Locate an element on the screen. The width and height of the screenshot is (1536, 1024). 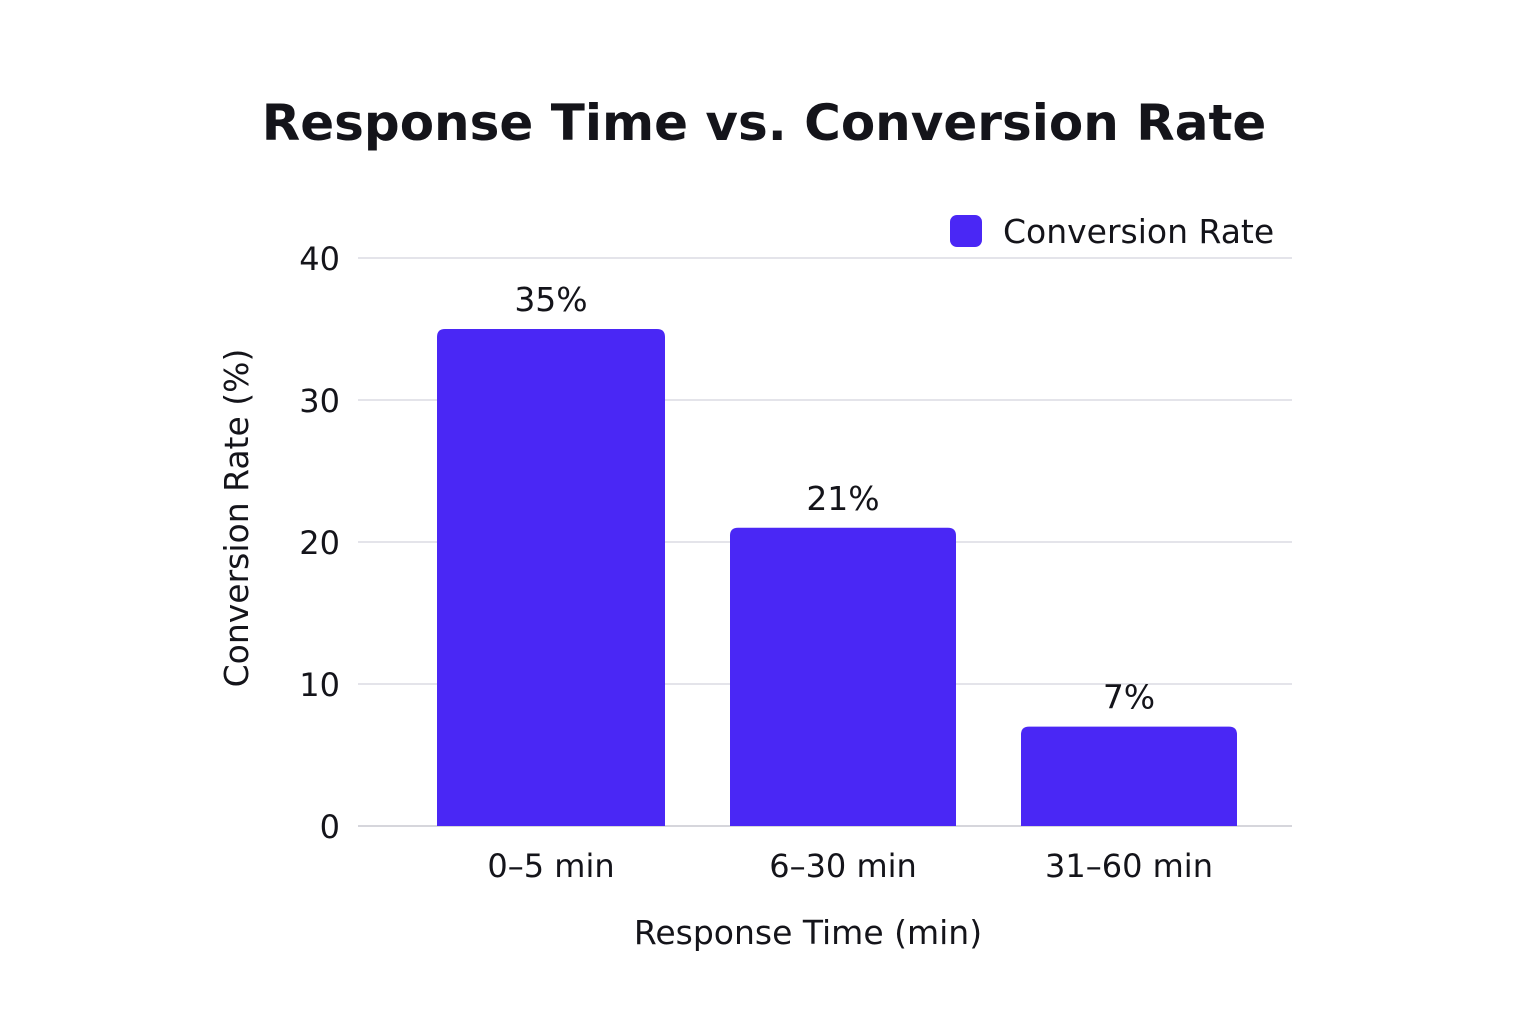
legend: Conversion Rate is located at coordinates (1112, 231).